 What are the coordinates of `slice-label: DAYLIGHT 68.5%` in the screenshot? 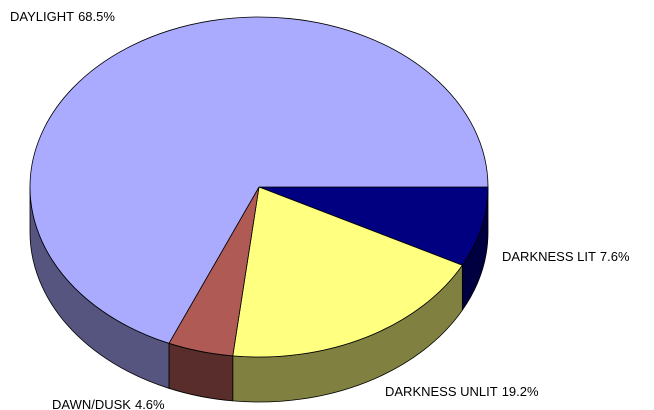 It's located at (62, 16).